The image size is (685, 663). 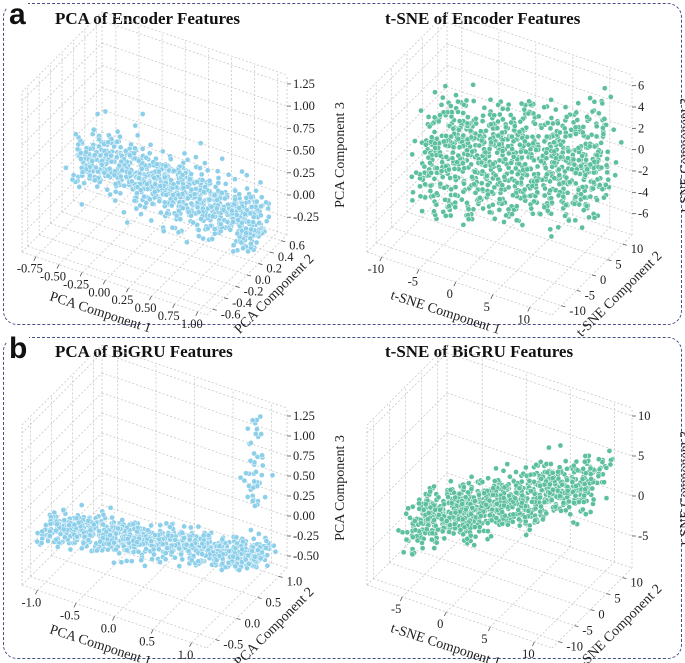 What do you see at coordinates (70, 615) in the screenshot?
I see `x-tick-label: -0.5` at bounding box center [70, 615].